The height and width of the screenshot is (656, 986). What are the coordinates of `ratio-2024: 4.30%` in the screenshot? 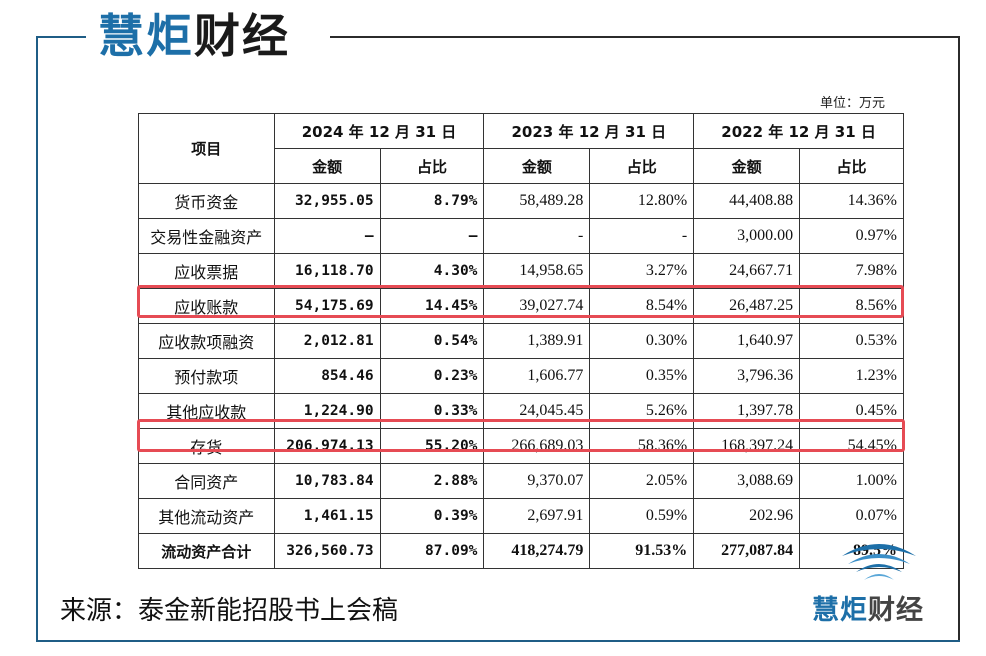 It's located at (432, 271).